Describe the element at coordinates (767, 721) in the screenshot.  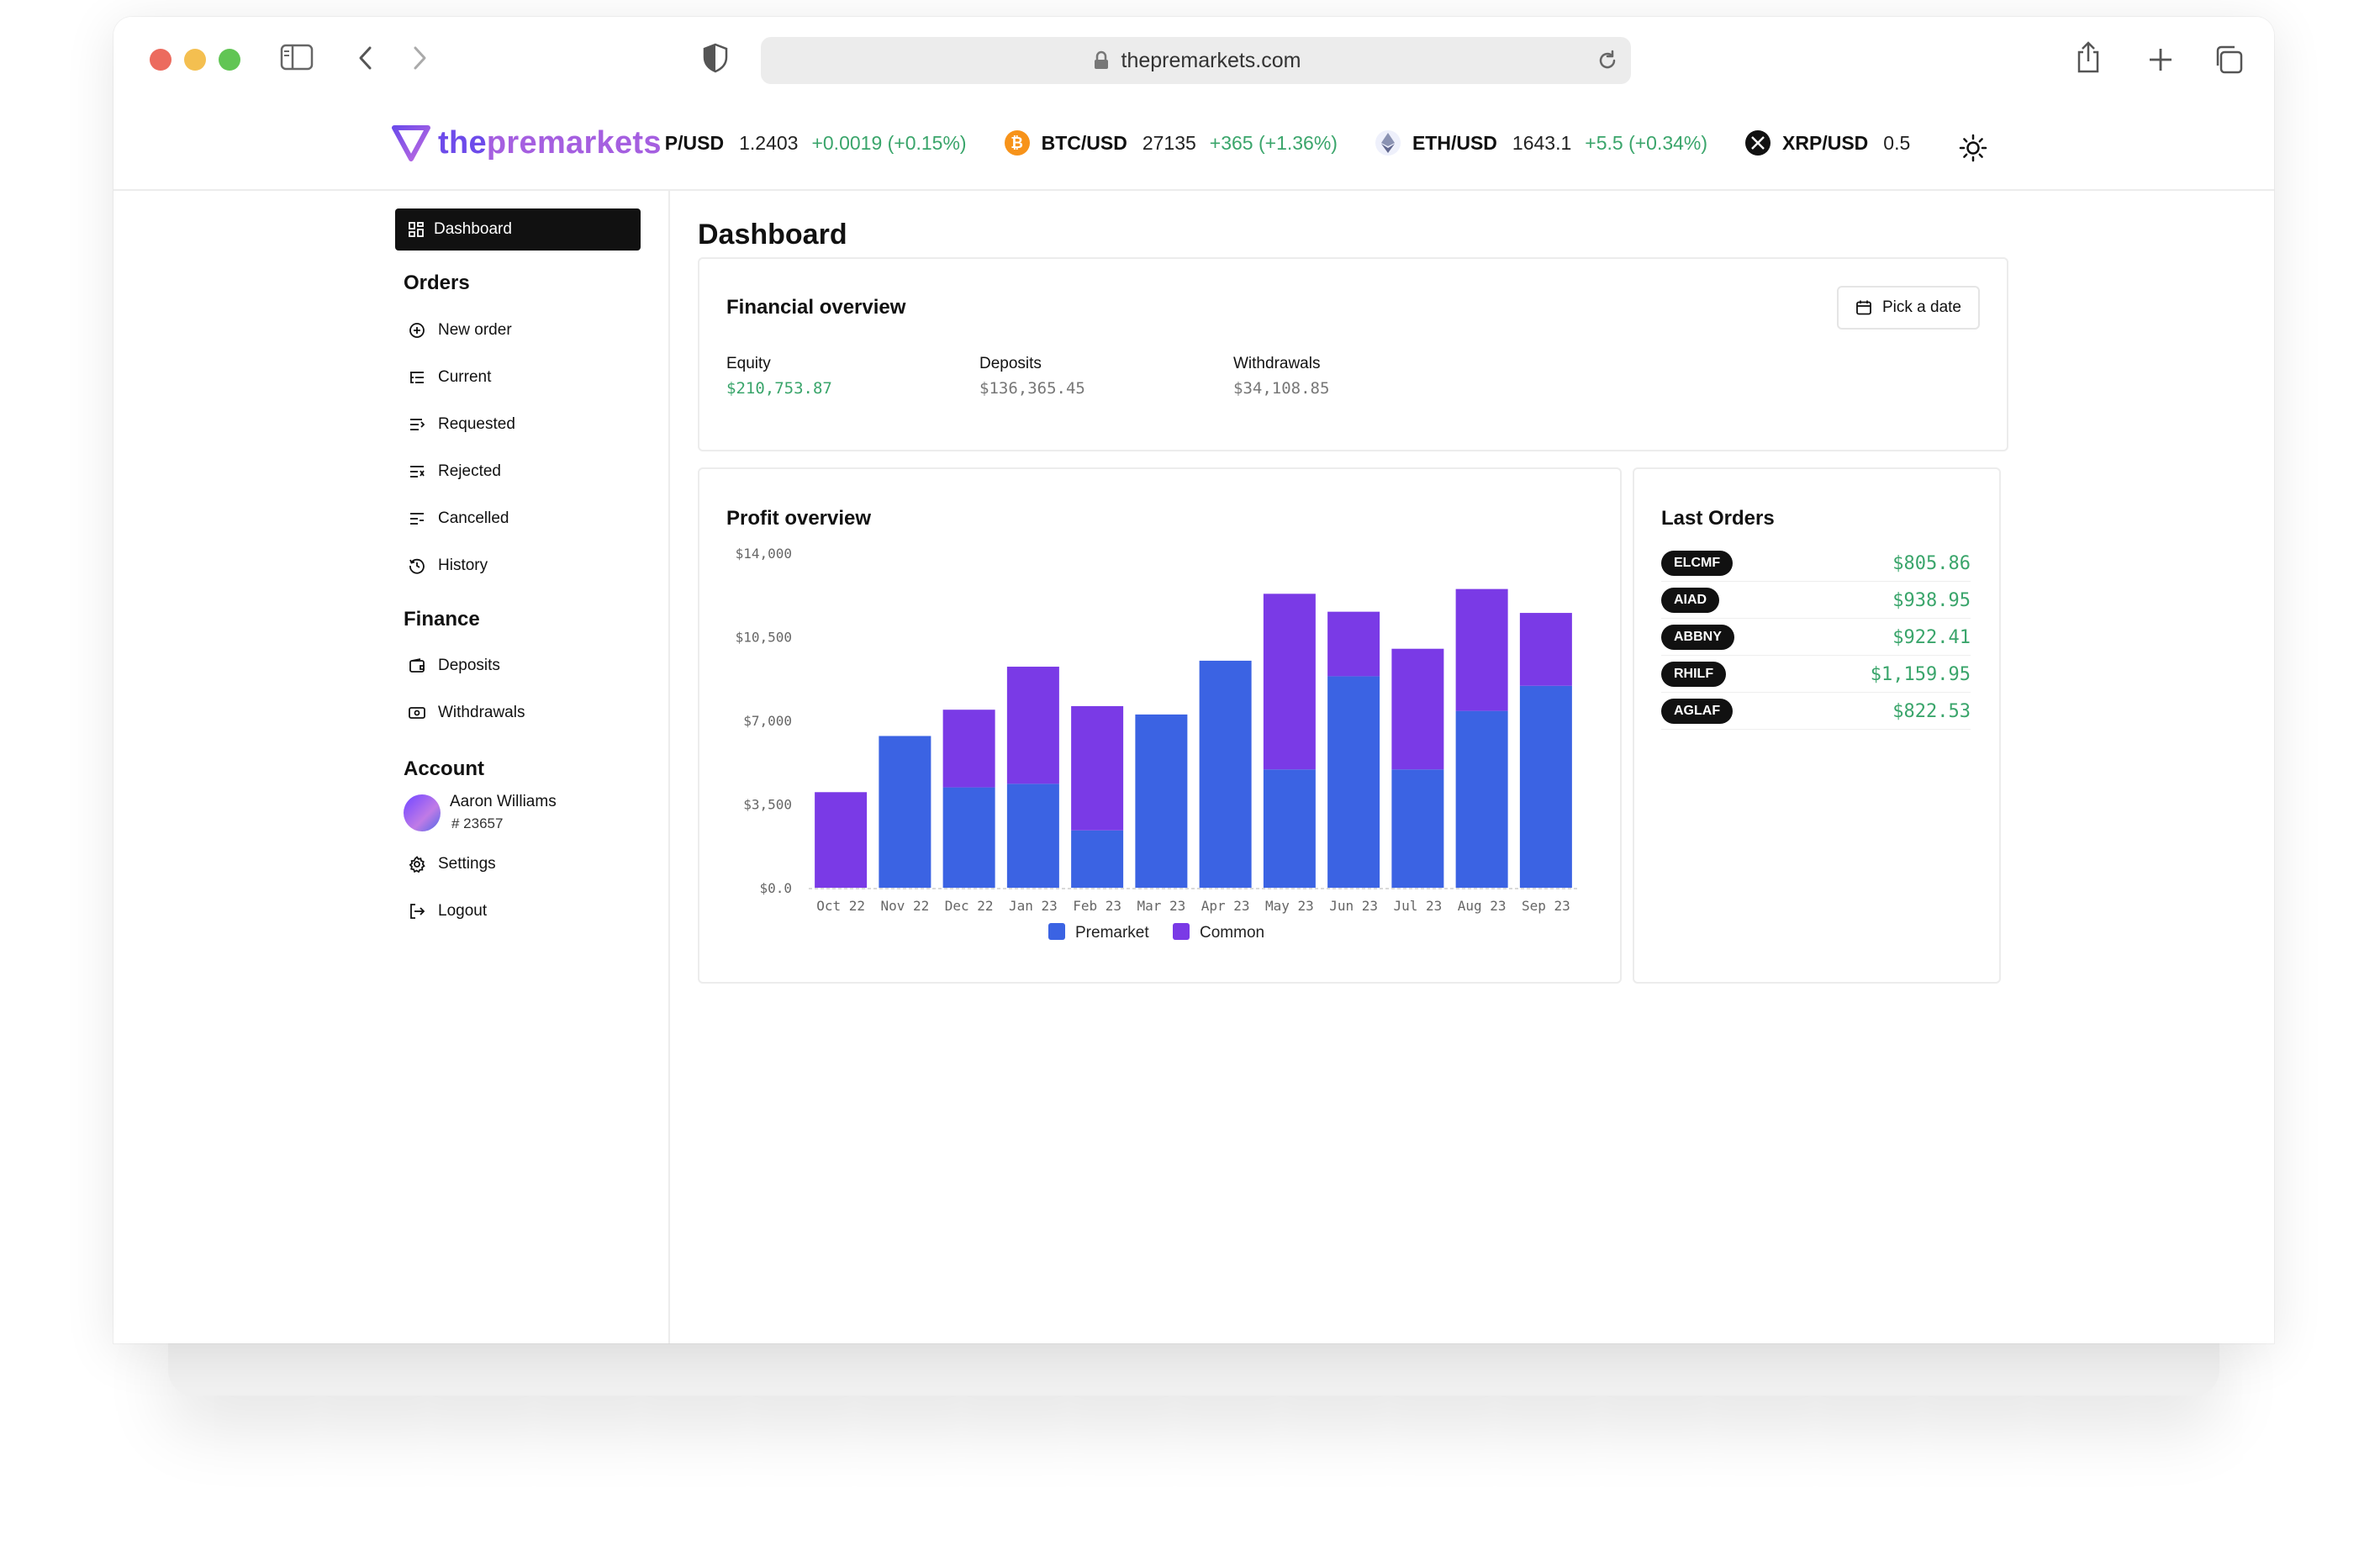
I see `y-tick-label: $7,000` at that location.